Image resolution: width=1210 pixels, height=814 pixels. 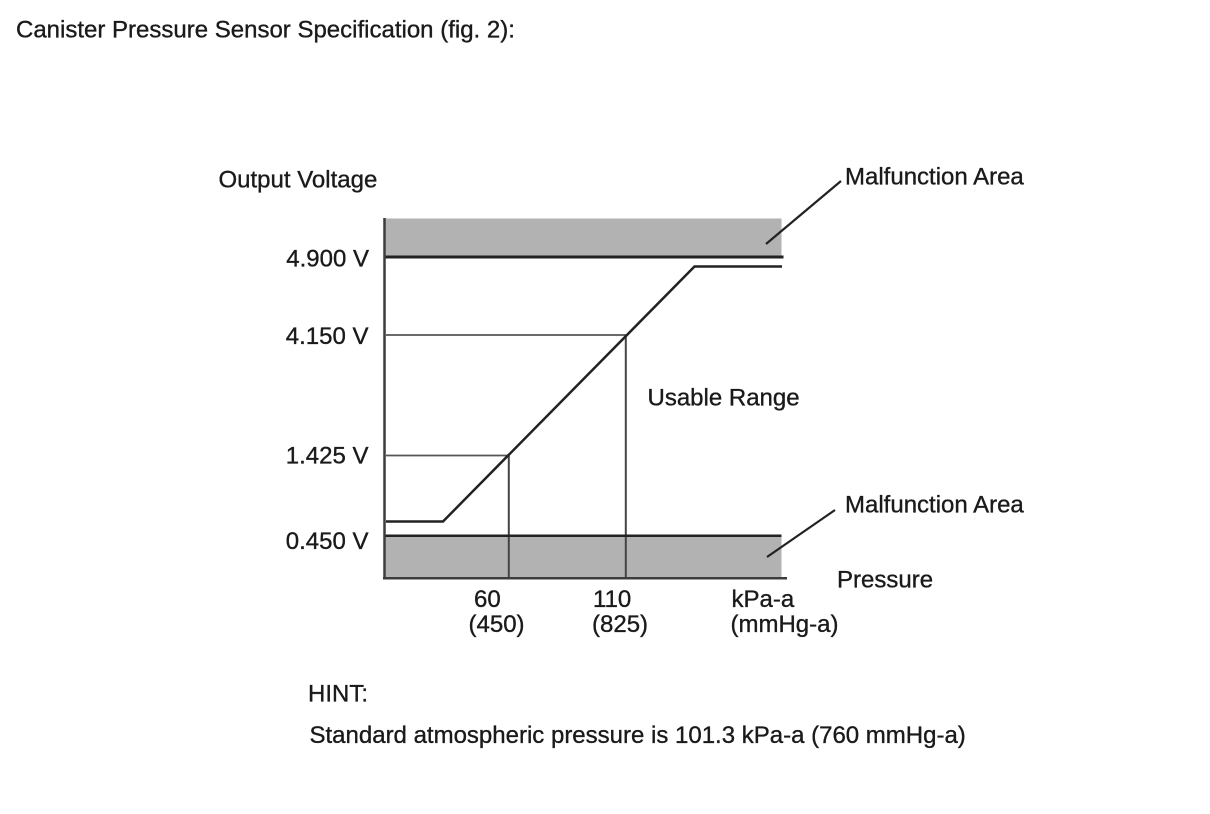 What do you see at coordinates (724, 398) in the screenshot?
I see `svg-text: Usable Range` at bounding box center [724, 398].